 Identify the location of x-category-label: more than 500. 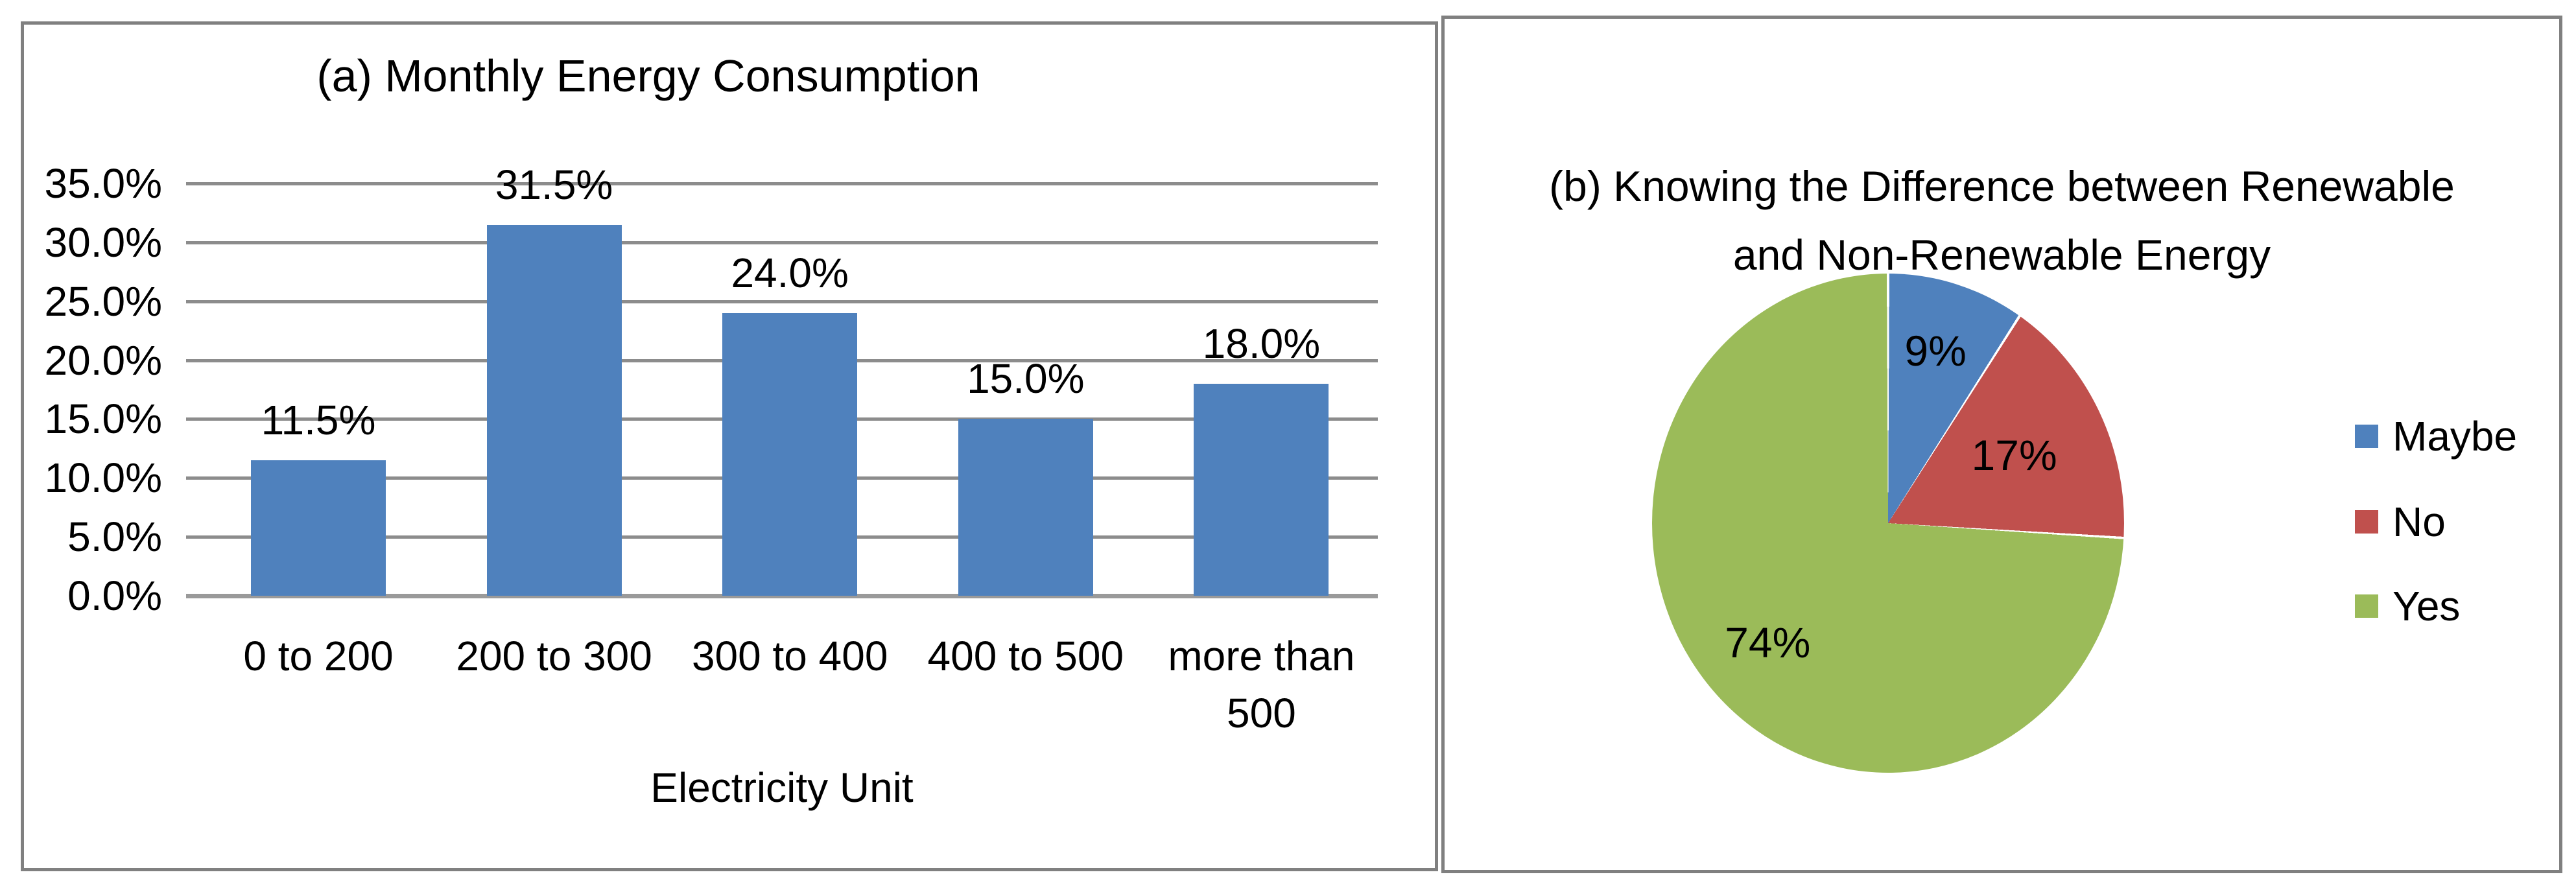
(1261, 684).